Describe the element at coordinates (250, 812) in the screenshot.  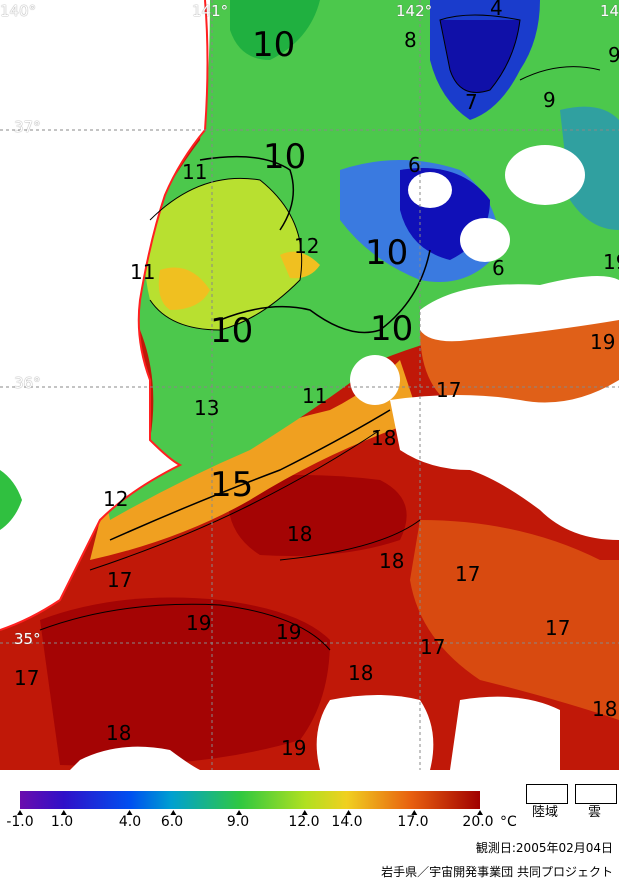
I see `color-bar-ticks` at that location.